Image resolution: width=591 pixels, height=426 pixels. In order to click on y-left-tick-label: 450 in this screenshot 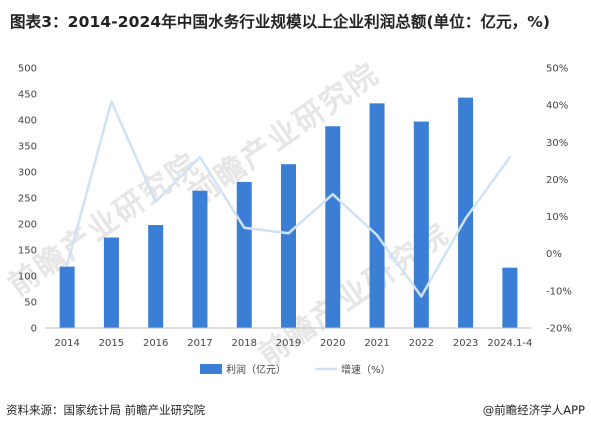, I will do `click(27, 95)`.